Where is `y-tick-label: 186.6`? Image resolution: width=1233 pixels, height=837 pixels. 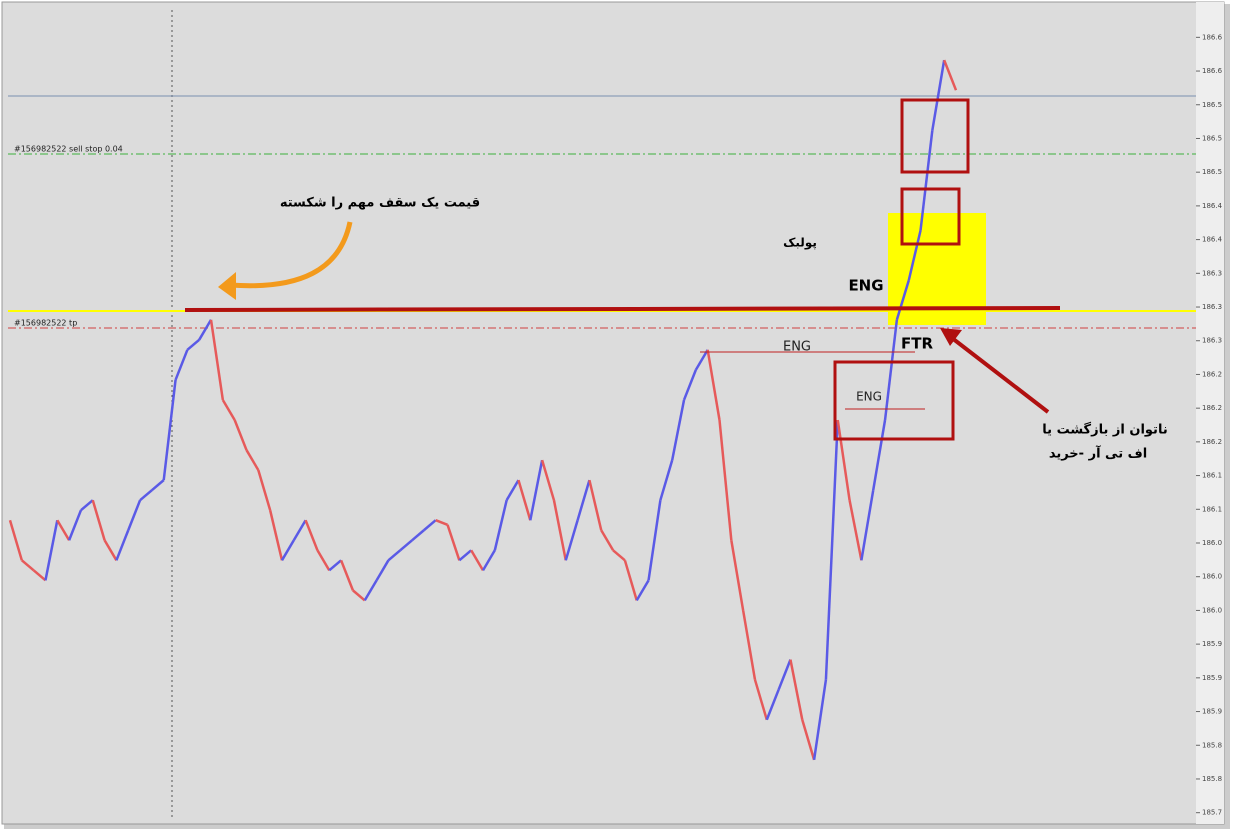 y-tick-label: 186.6 is located at coordinates (1212, 37).